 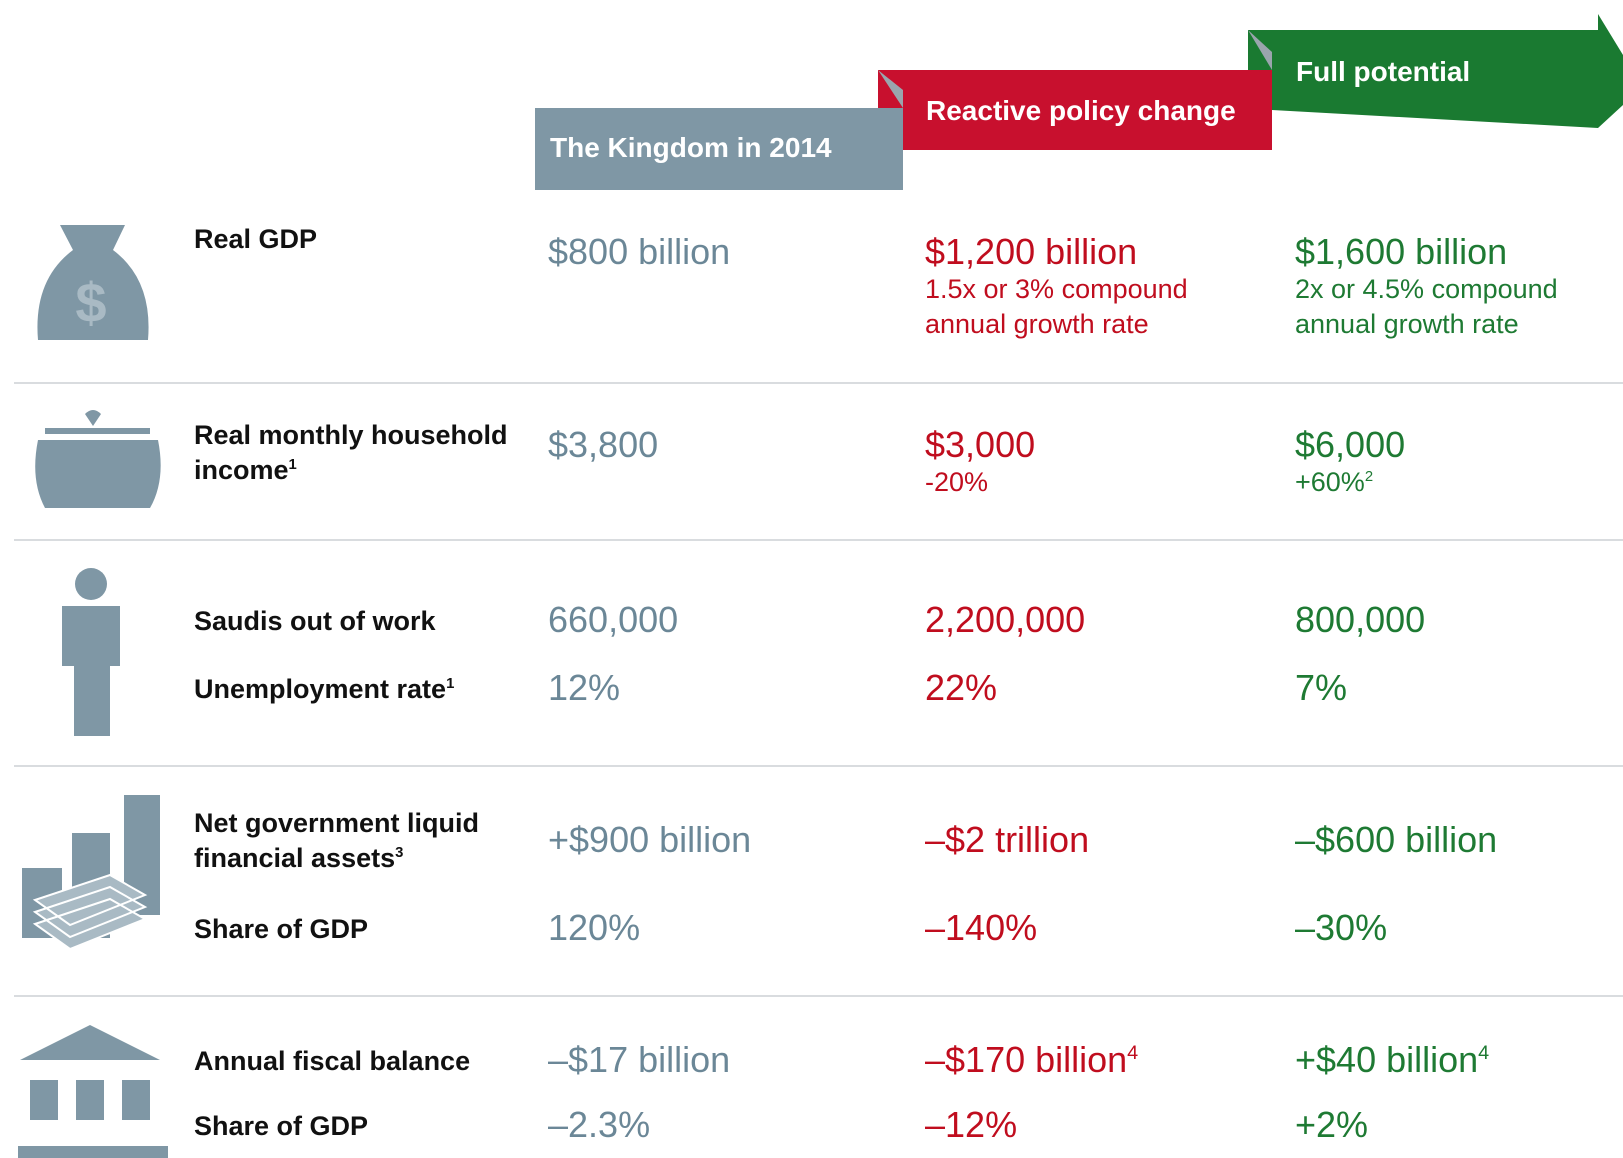 I want to click on header-reactive: Reactive policy change, so click(x=1081, y=110).